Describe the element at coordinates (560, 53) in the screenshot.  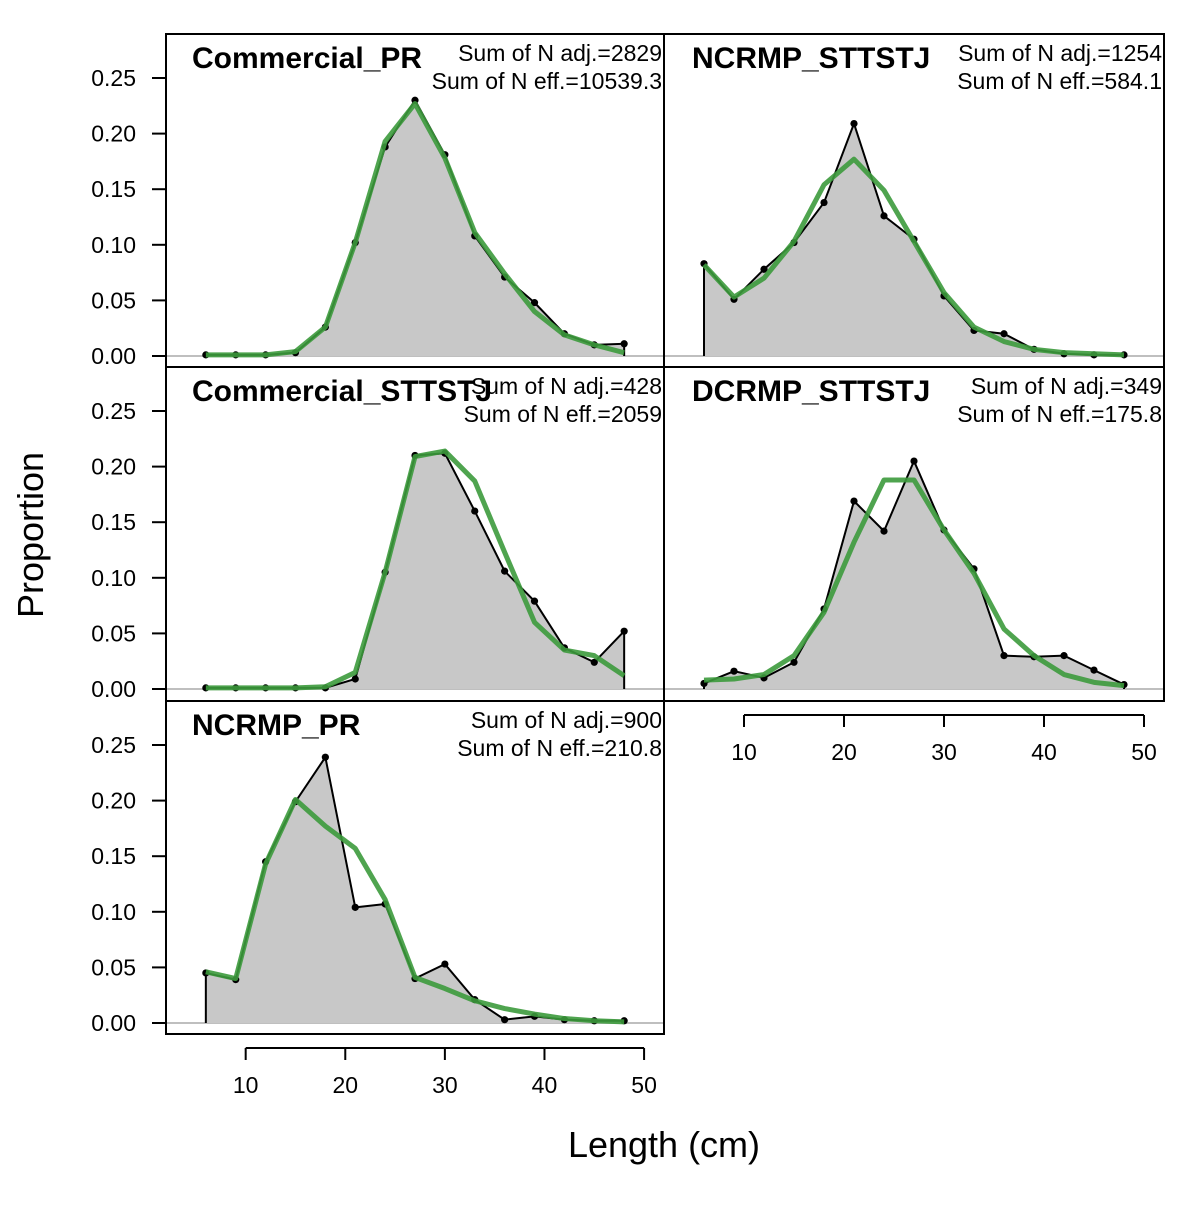
I see `sum-n-adj-label: Sum of N adj.=2829` at that location.